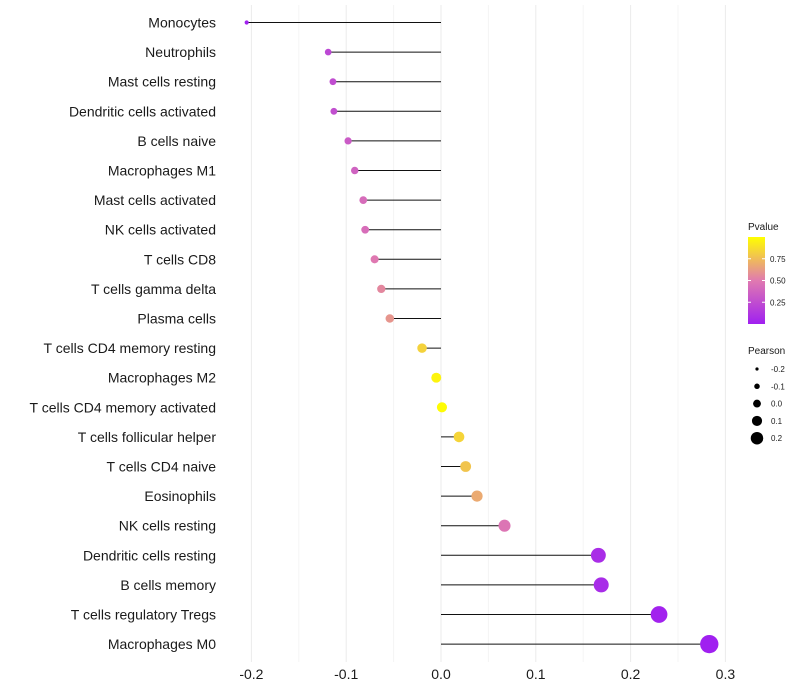  Describe the element at coordinates (149, 555) in the screenshot. I see `category-label: Dendritic cells resting` at that location.